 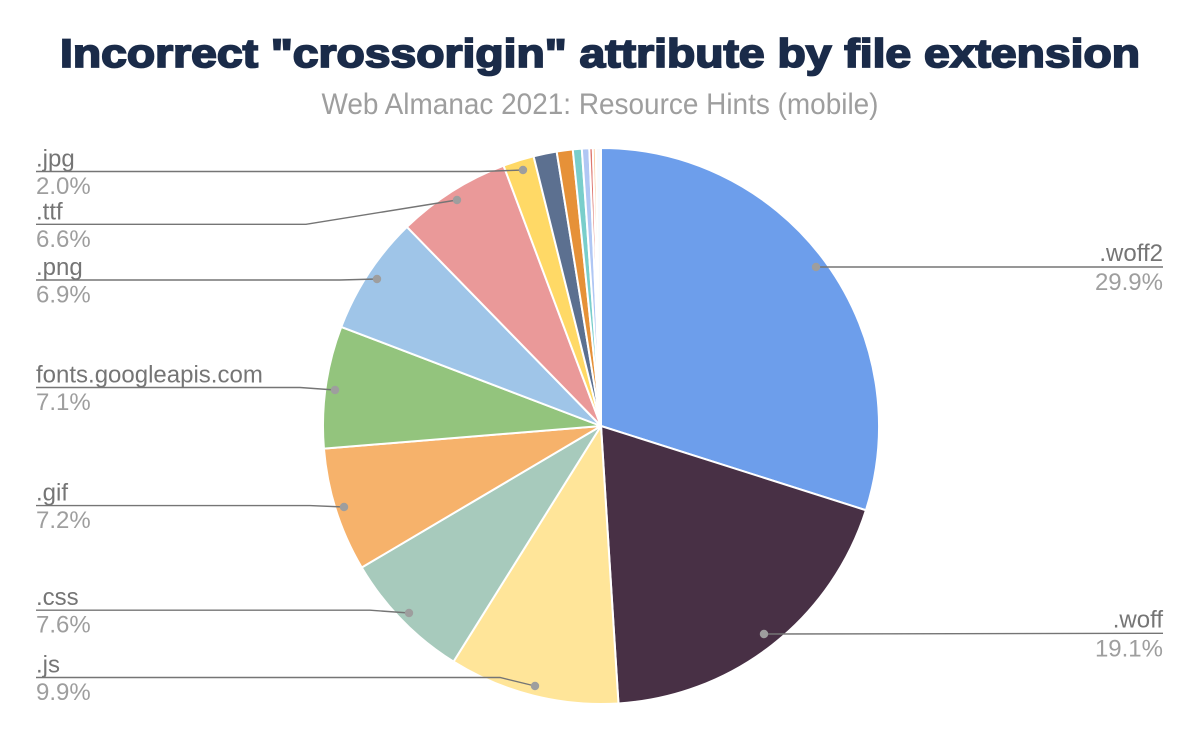 I want to click on svg-text: 2.0%, so click(x=63, y=186).